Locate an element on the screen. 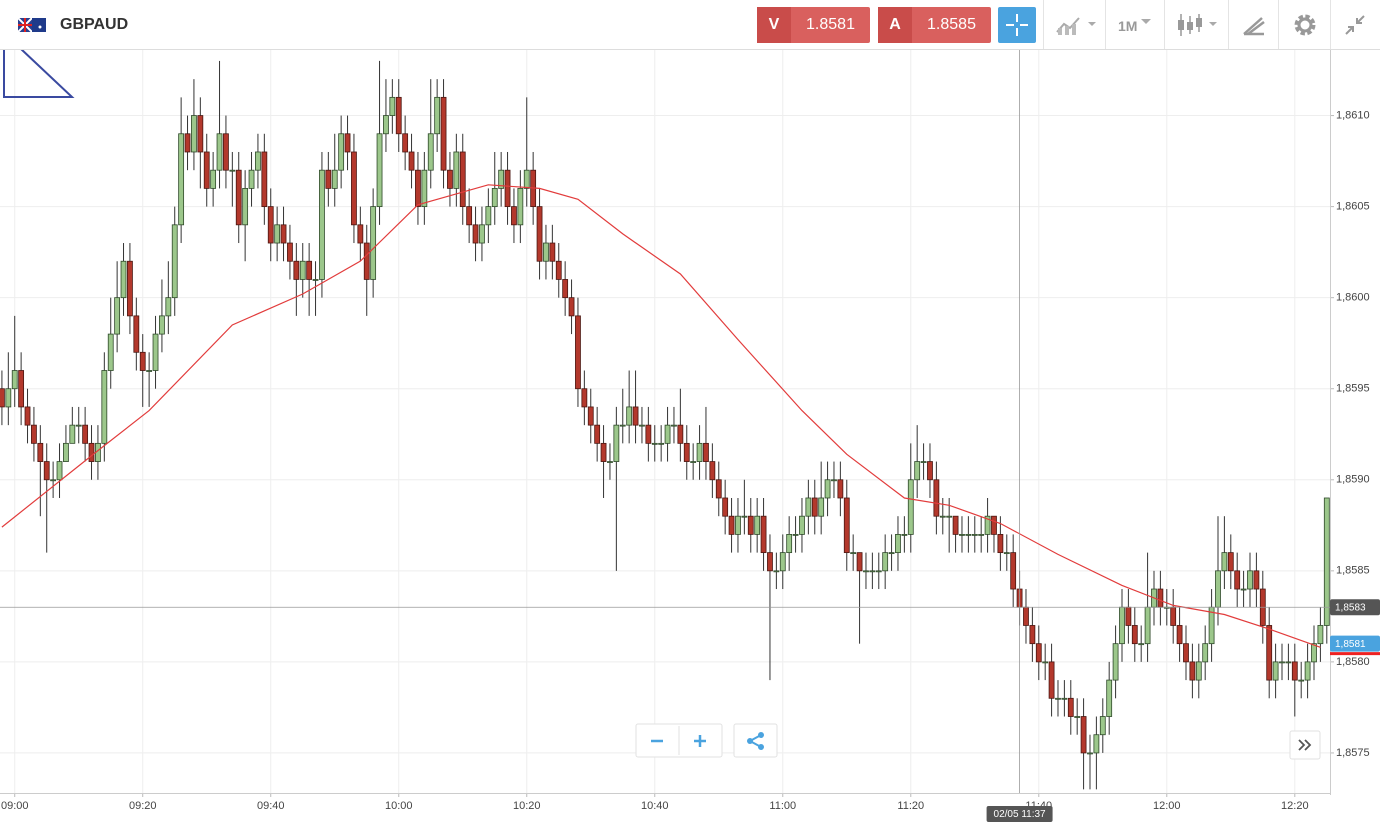  buy-label: A is located at coordinates (895, 25).